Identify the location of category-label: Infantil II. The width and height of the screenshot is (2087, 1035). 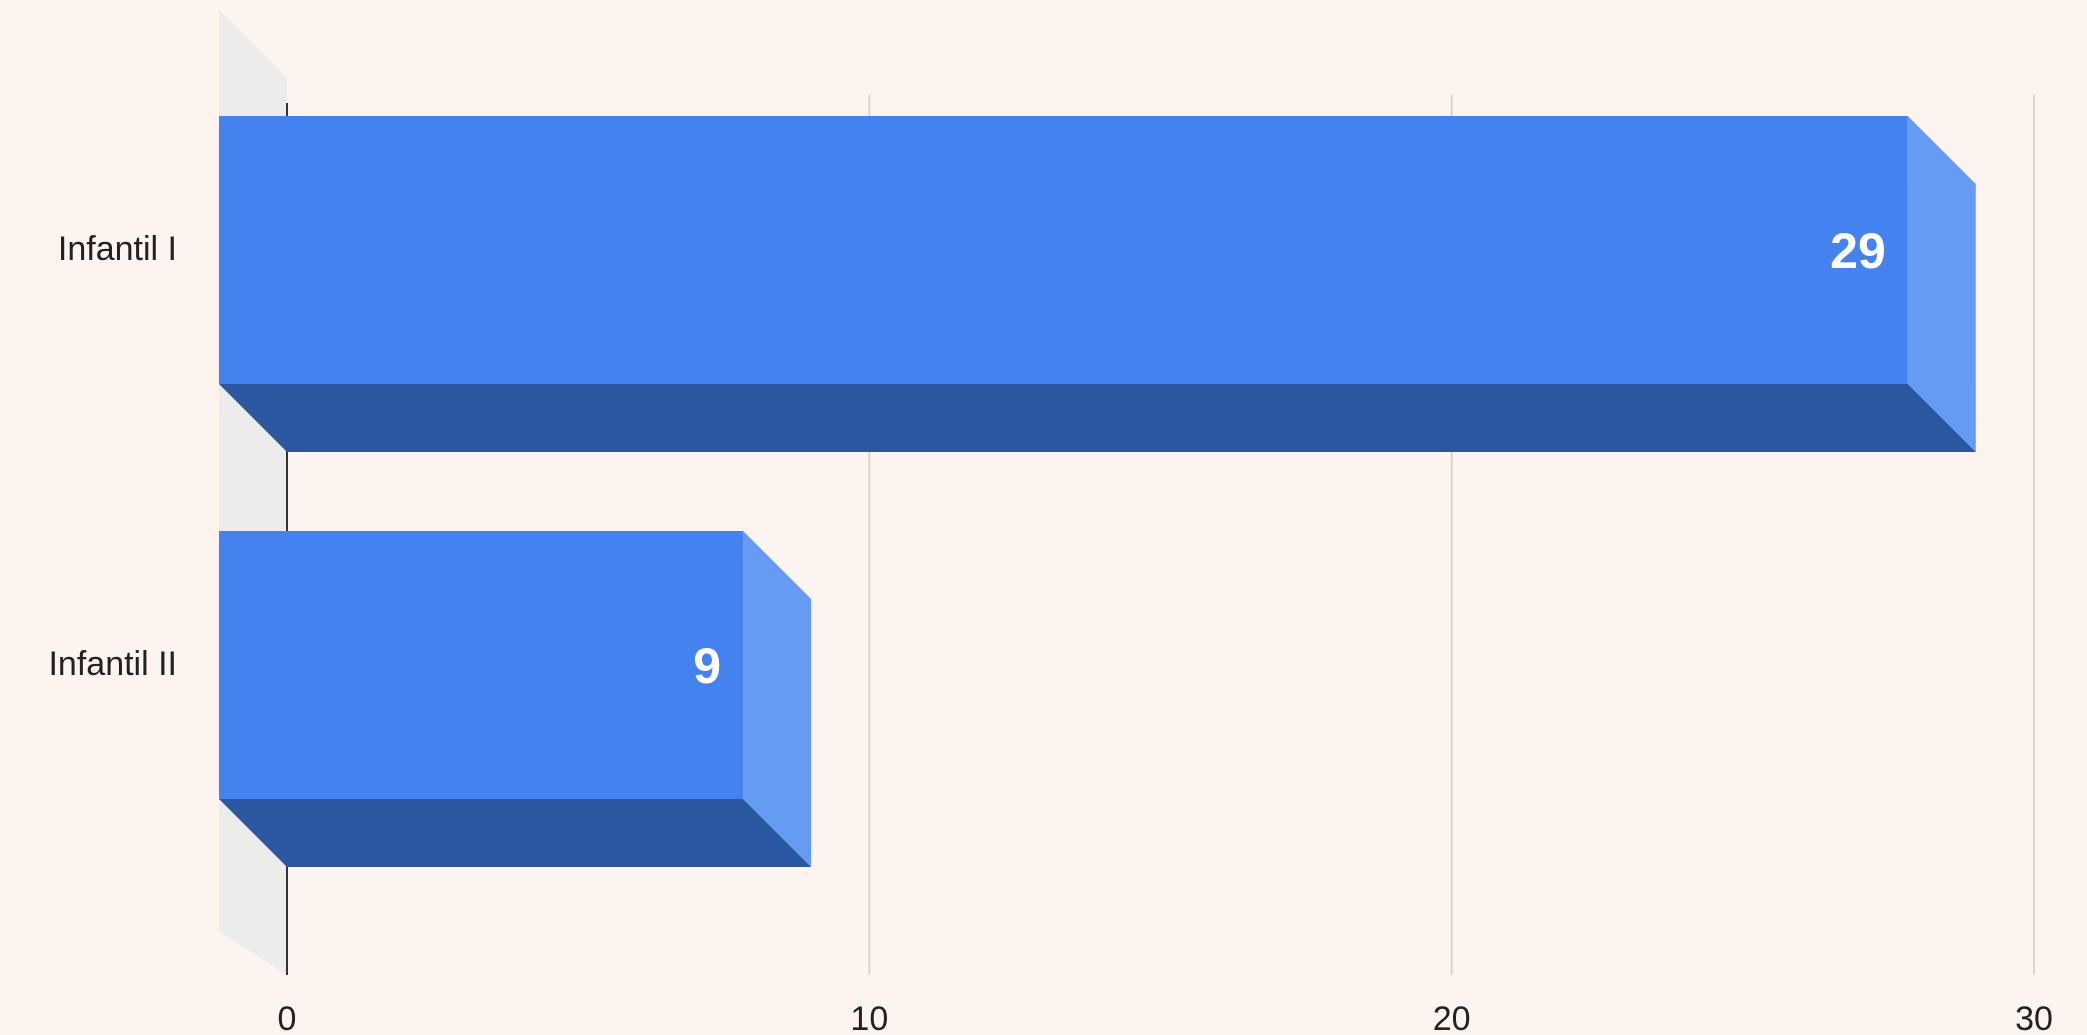
(112, 664).